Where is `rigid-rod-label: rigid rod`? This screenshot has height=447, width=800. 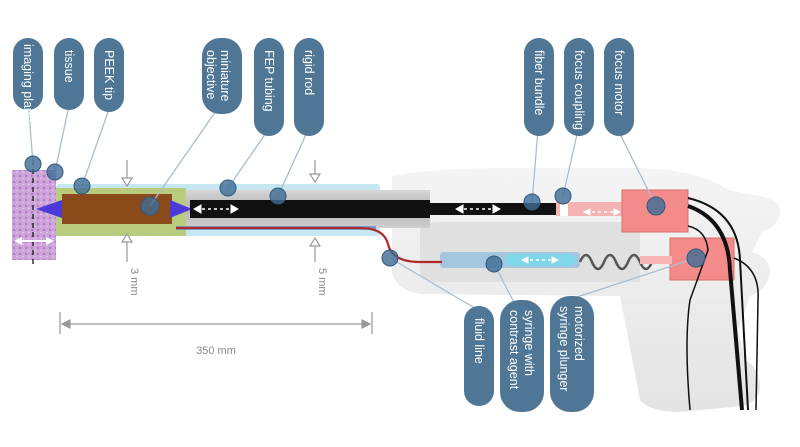
rigid-rod-label: rigid rod is located at coordinates (309, 72).